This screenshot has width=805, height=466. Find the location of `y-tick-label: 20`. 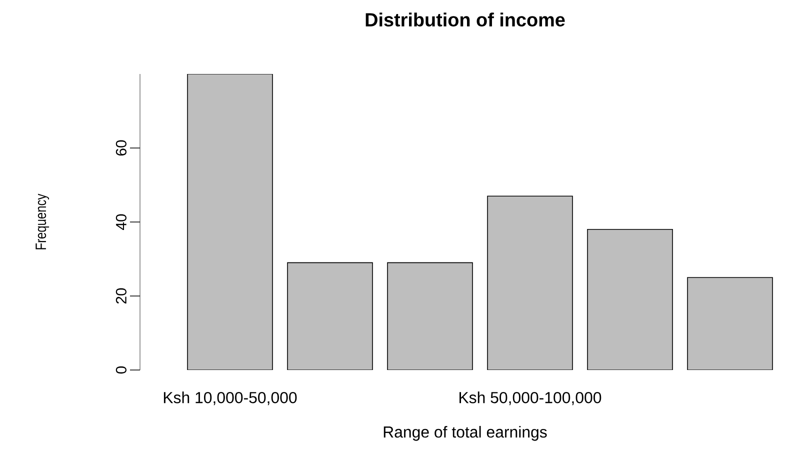

y-tick-label: 20 is located at coordinates (121, 296).